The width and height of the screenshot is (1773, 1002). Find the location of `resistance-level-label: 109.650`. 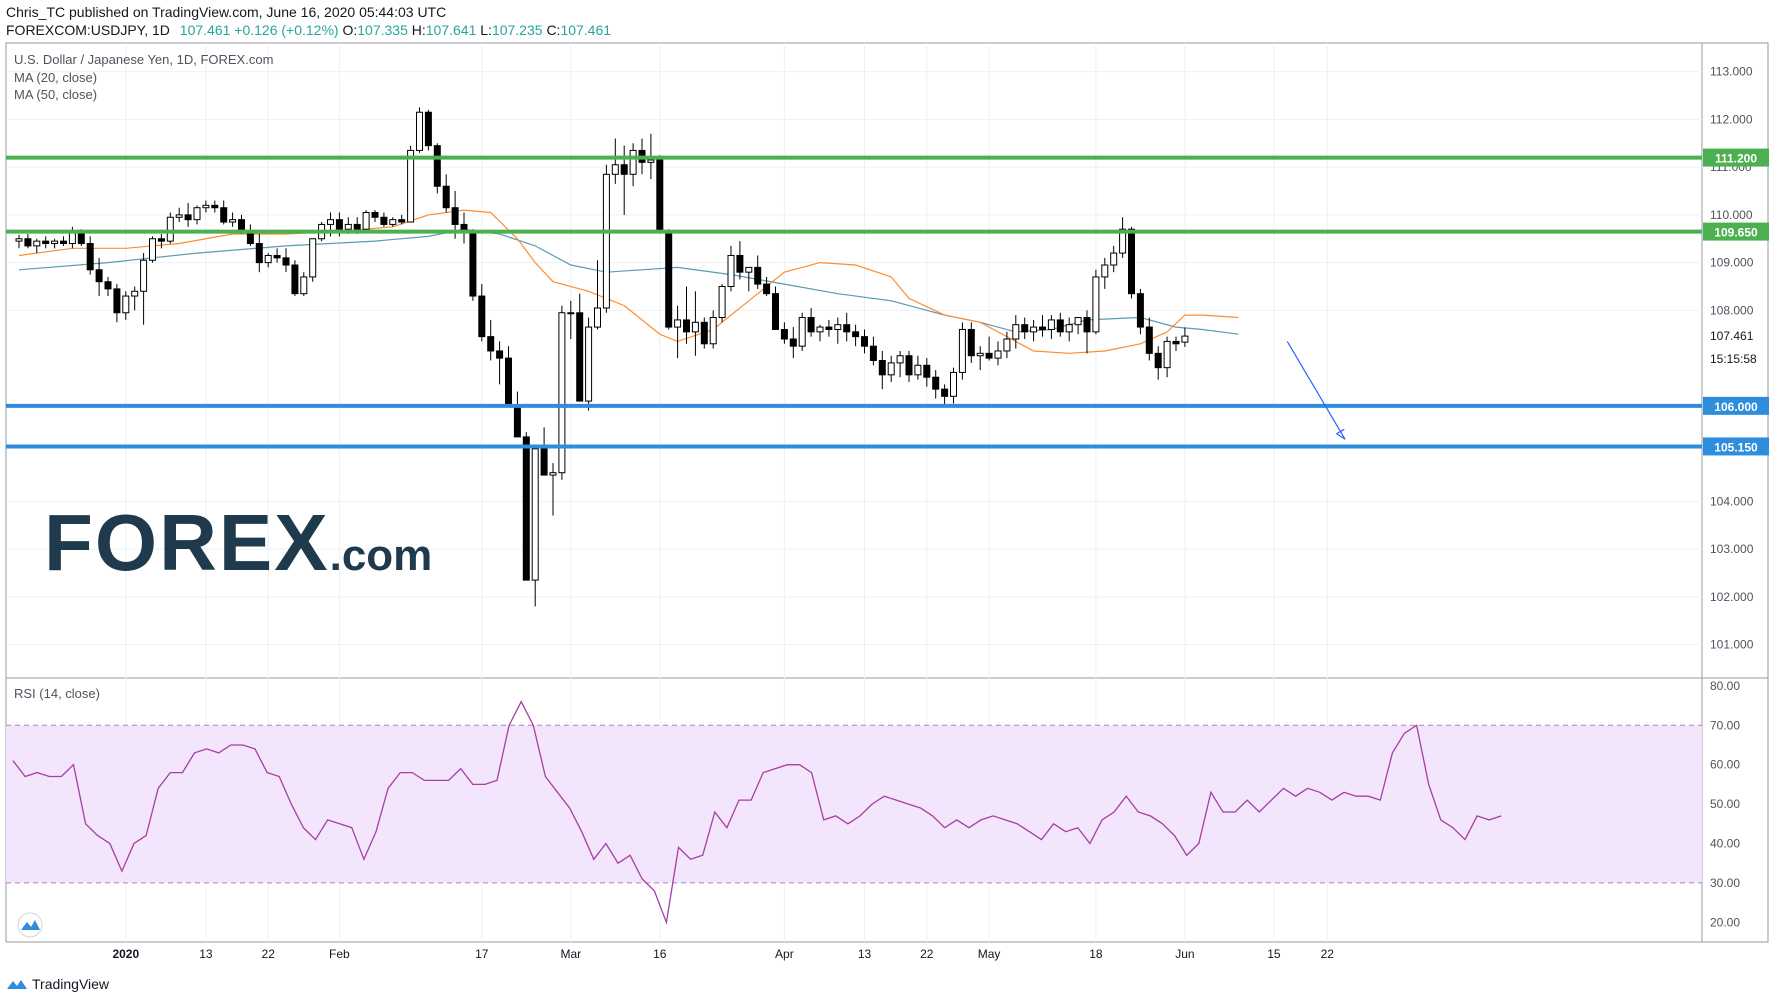

resistance-level-label: 109.650 is located at coordinates (1736, 233).